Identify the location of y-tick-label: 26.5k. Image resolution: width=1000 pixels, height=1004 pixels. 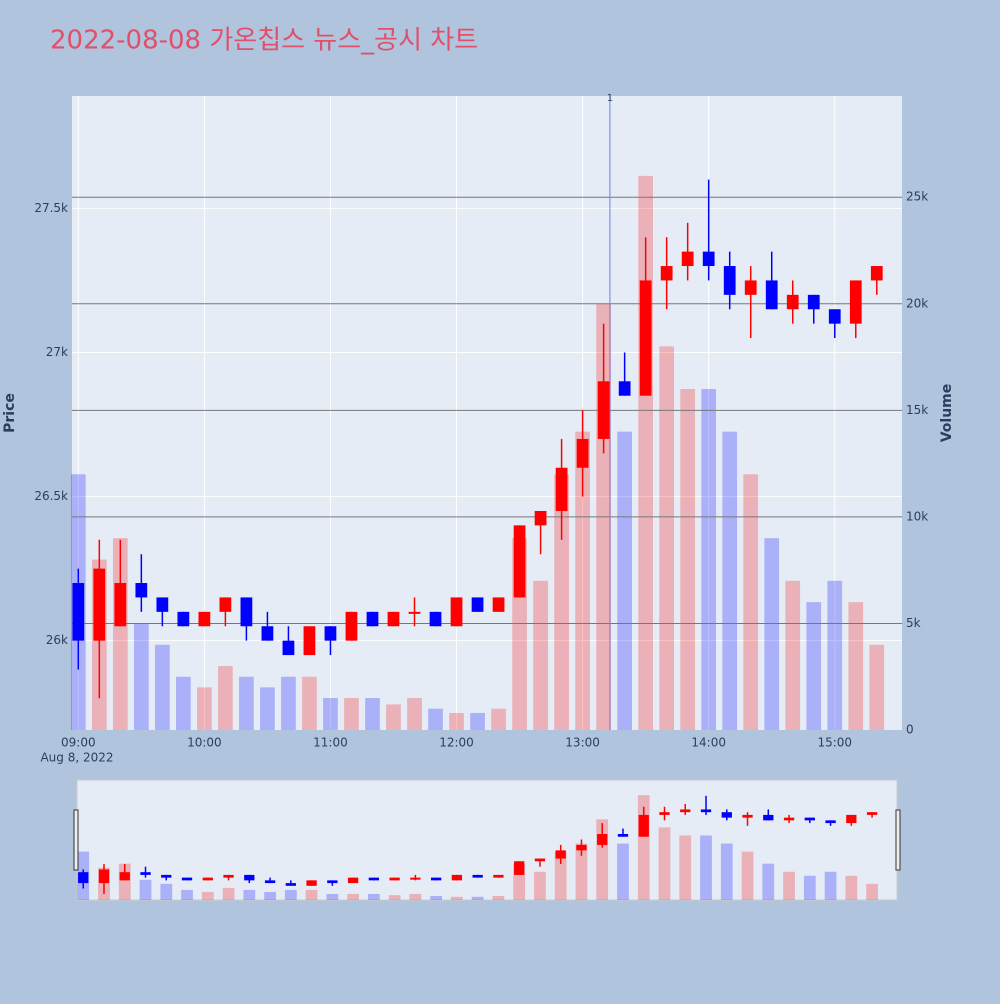
(51, 496).